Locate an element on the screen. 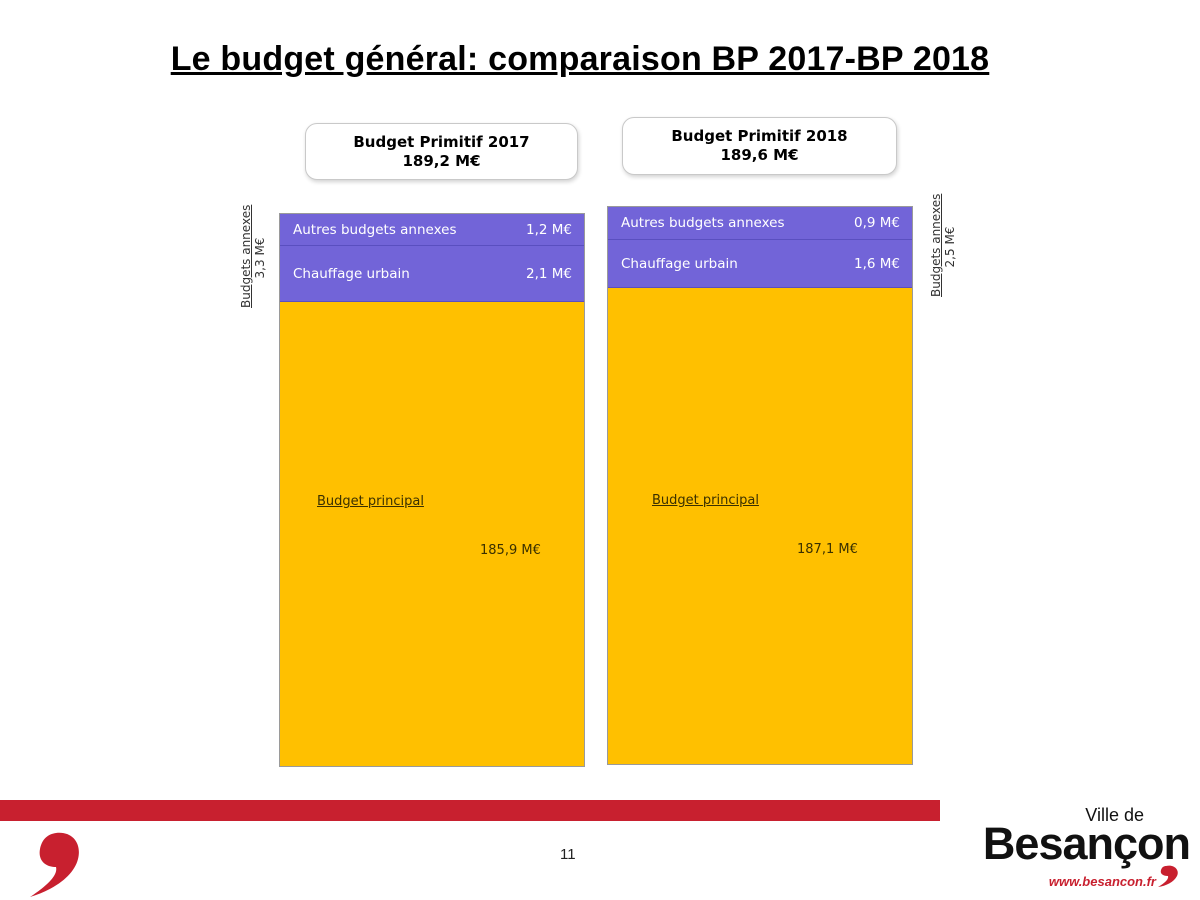 The height and width of the screenshot is (900, 1200). header-total-2017: 189,2 M€ is located at coordinates (441, 161).